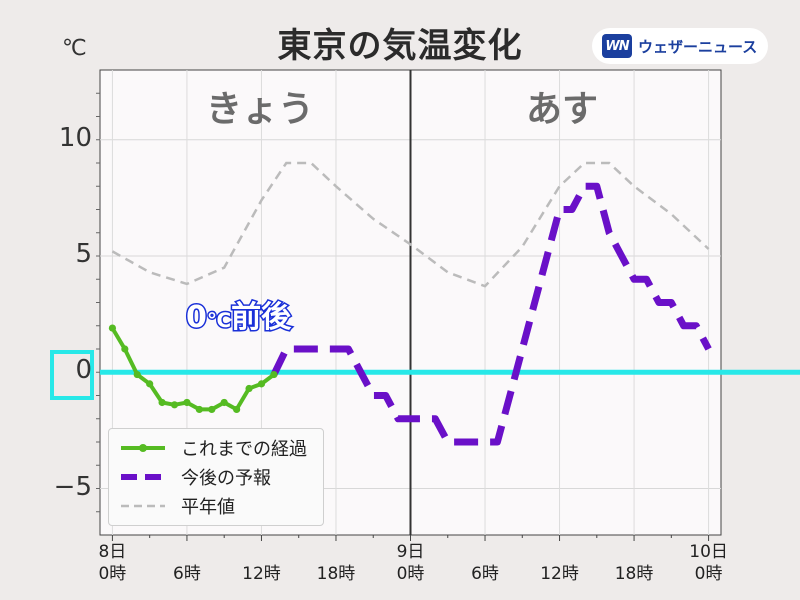  Describe the element at coordinates (400, 46) in the screenshot. I see `chart-title: 東京の気温変化` at that location.